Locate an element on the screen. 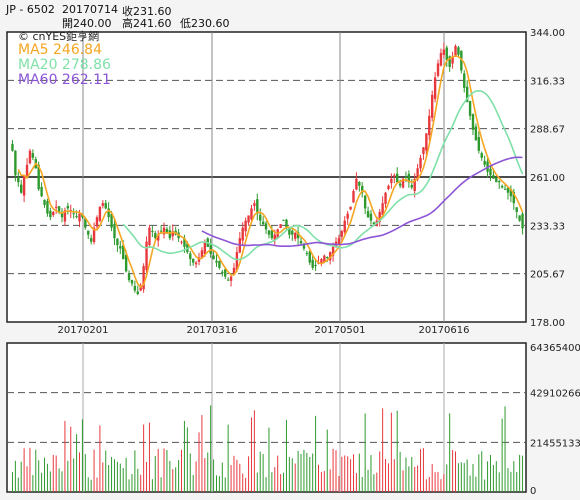 The width and height of the screenshot is (580, 500). ma60-line is located at coordinates (362, 201).